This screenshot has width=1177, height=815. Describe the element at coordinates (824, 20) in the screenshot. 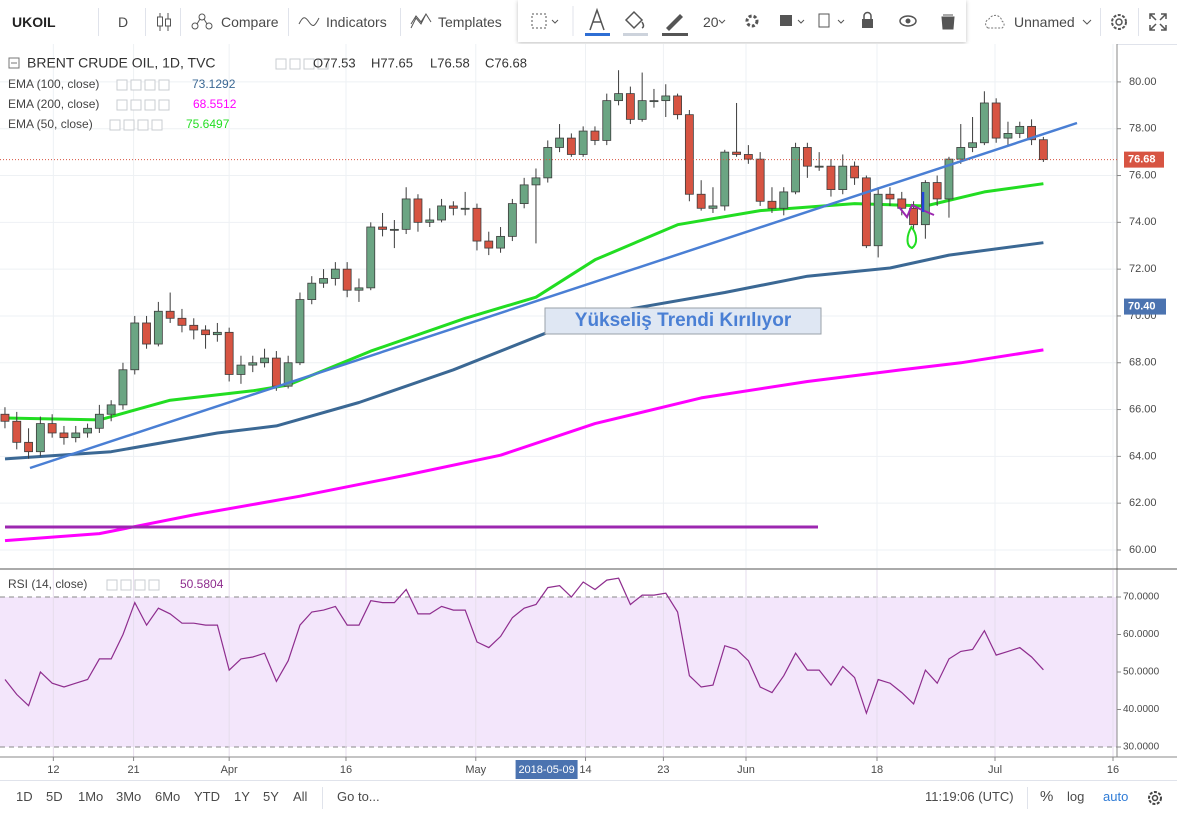

I see `clone-icon` at that location.